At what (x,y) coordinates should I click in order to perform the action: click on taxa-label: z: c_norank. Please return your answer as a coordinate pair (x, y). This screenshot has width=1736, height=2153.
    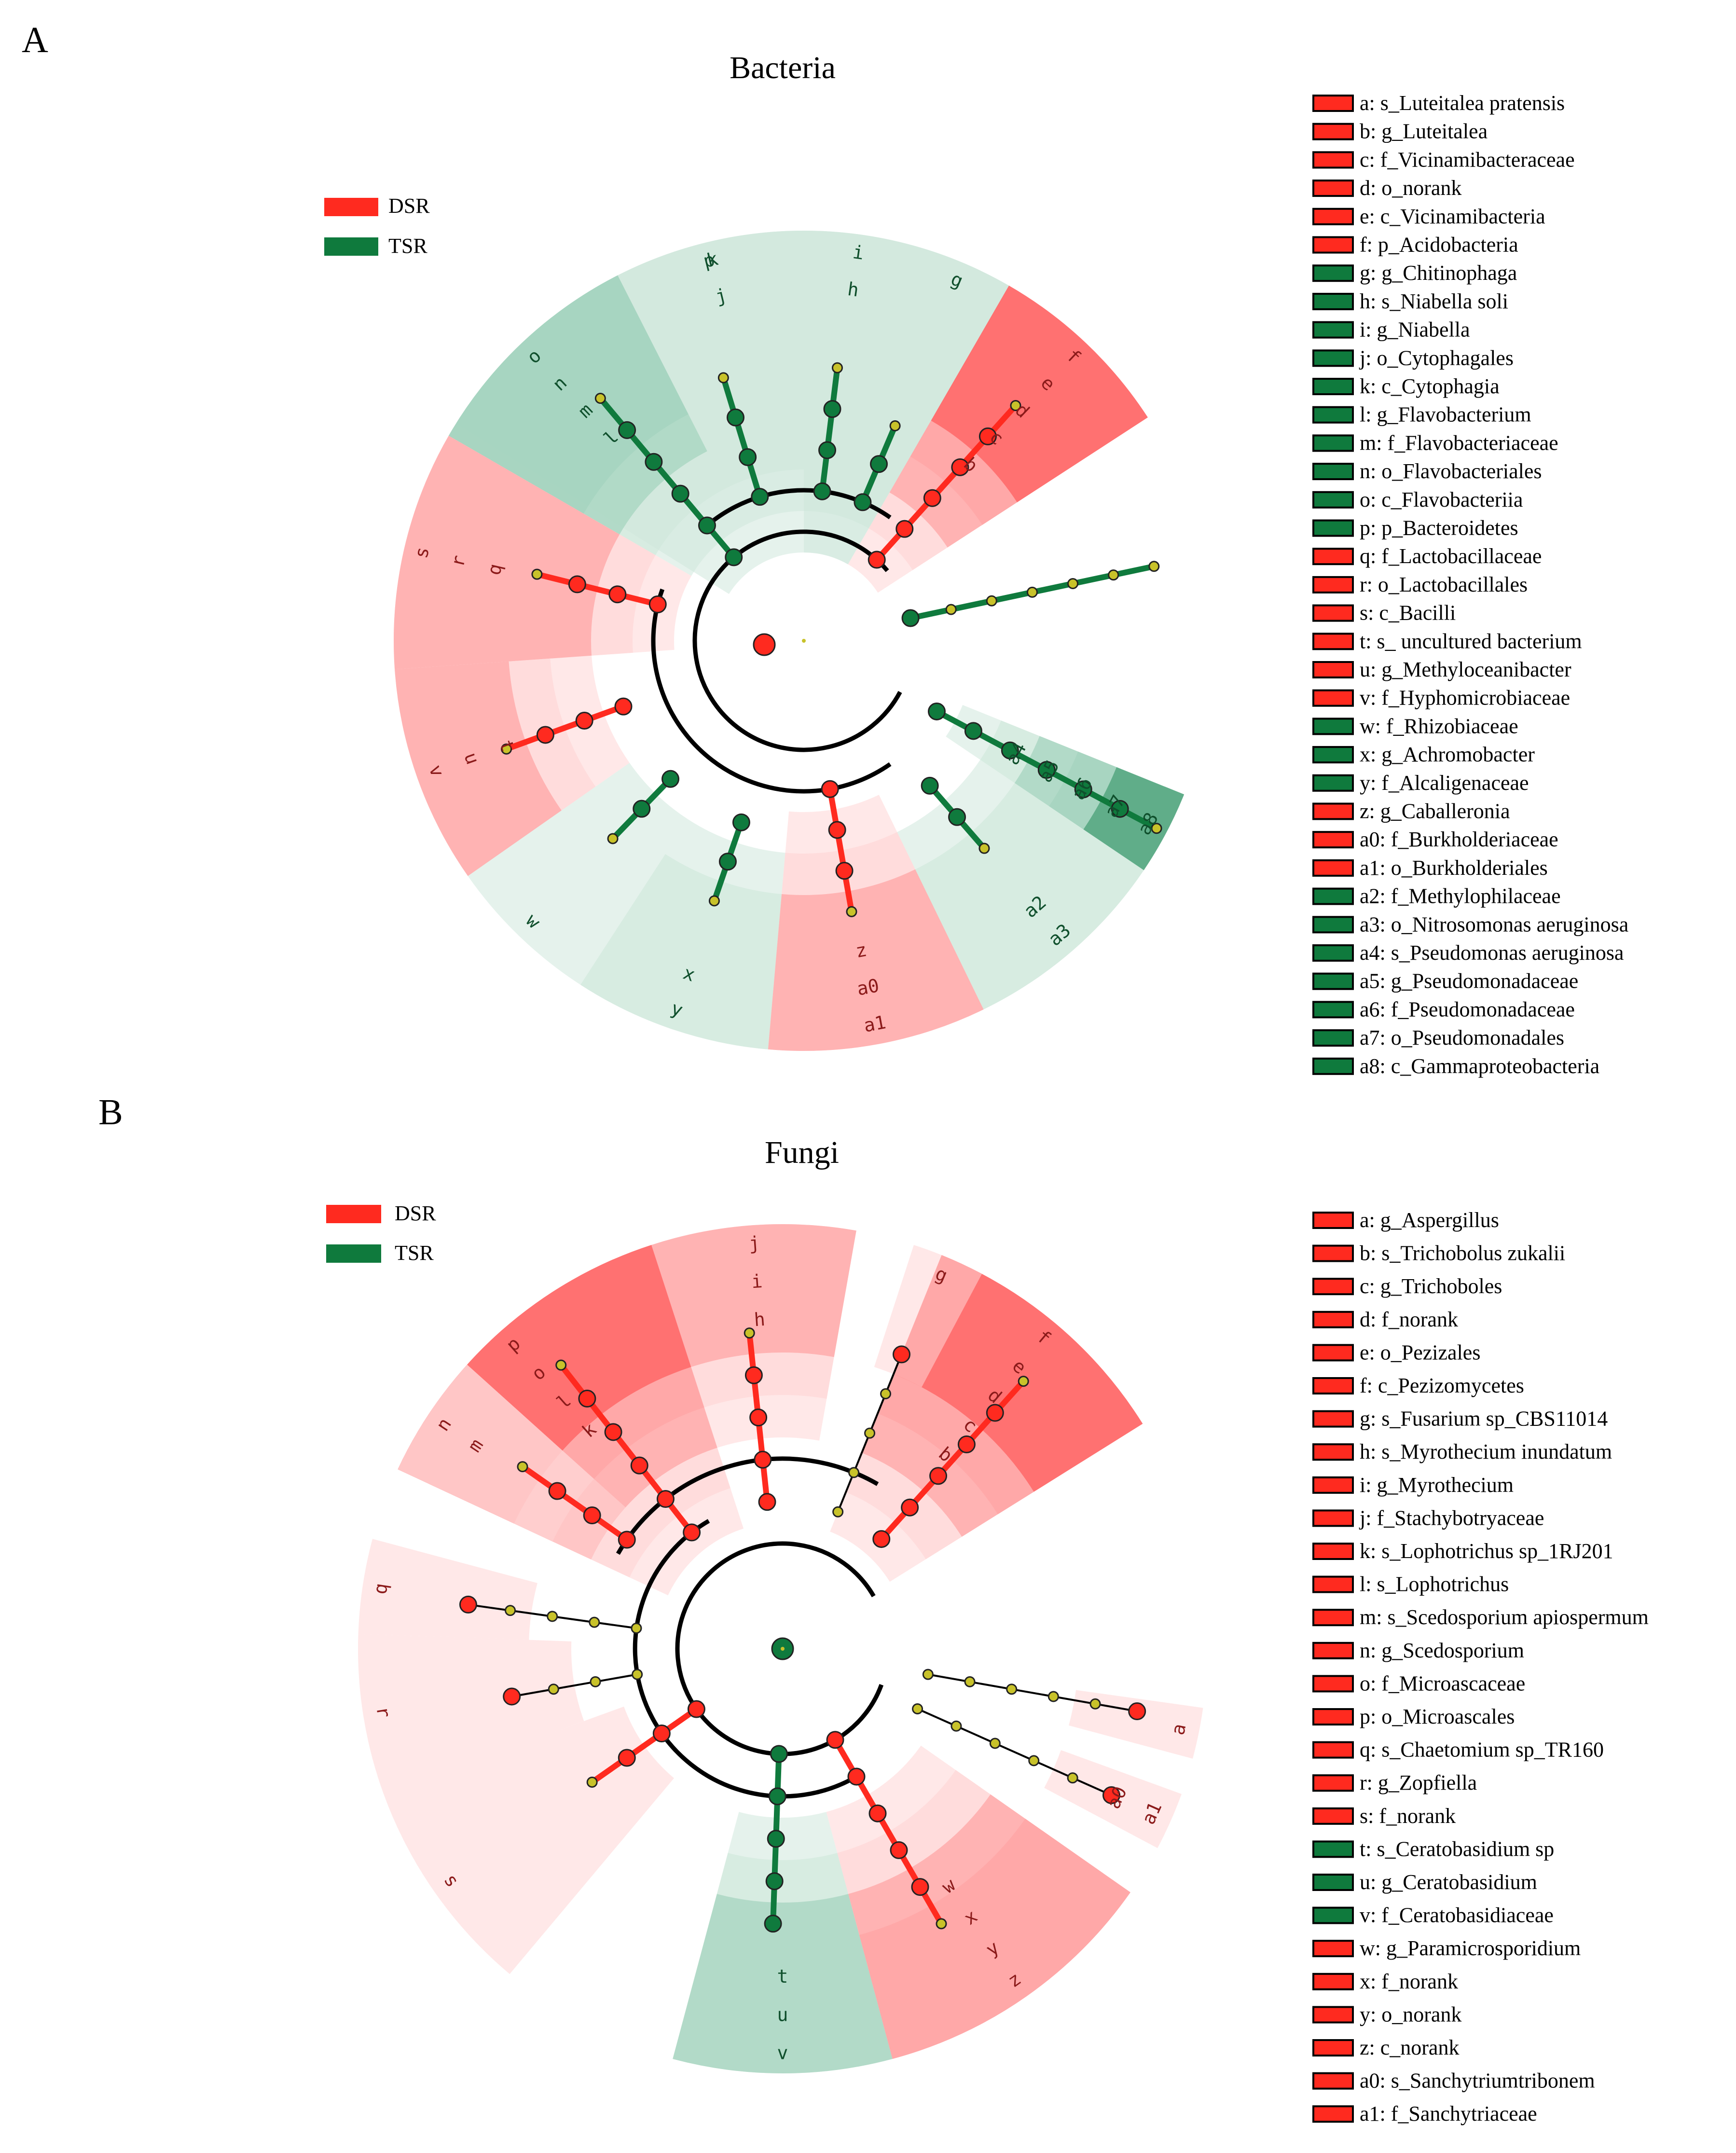
    Looking at the image, I should click on (1410, 2047).